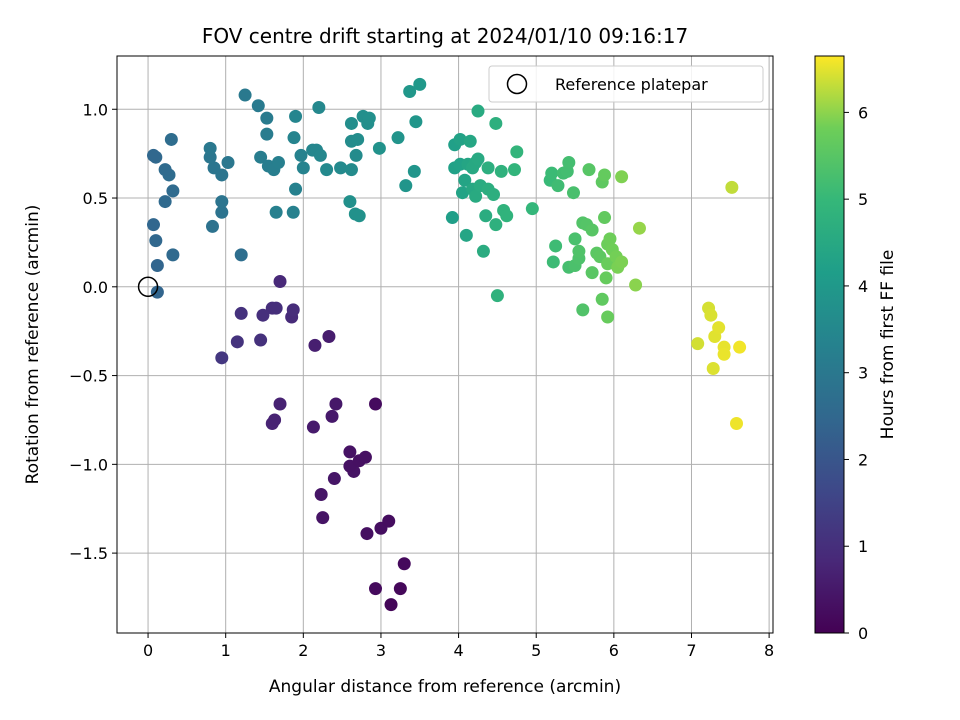 The height and width of the screenshot is (720, 960). Describe the element at coordinates (88, 376) in the screenshot. I see `y-tick-label: −0.5` at that location.